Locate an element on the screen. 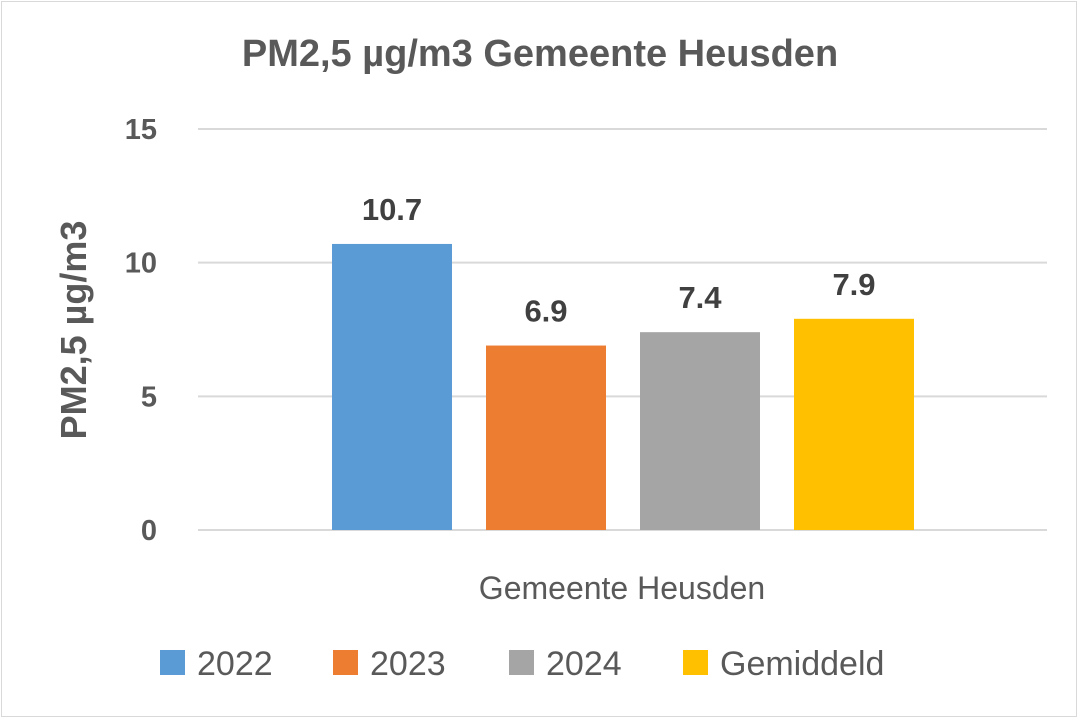 The image size is (1080, 720). data-labels: 10.7 6.9 7.4 7.9 is located at coordinates (619, 260).